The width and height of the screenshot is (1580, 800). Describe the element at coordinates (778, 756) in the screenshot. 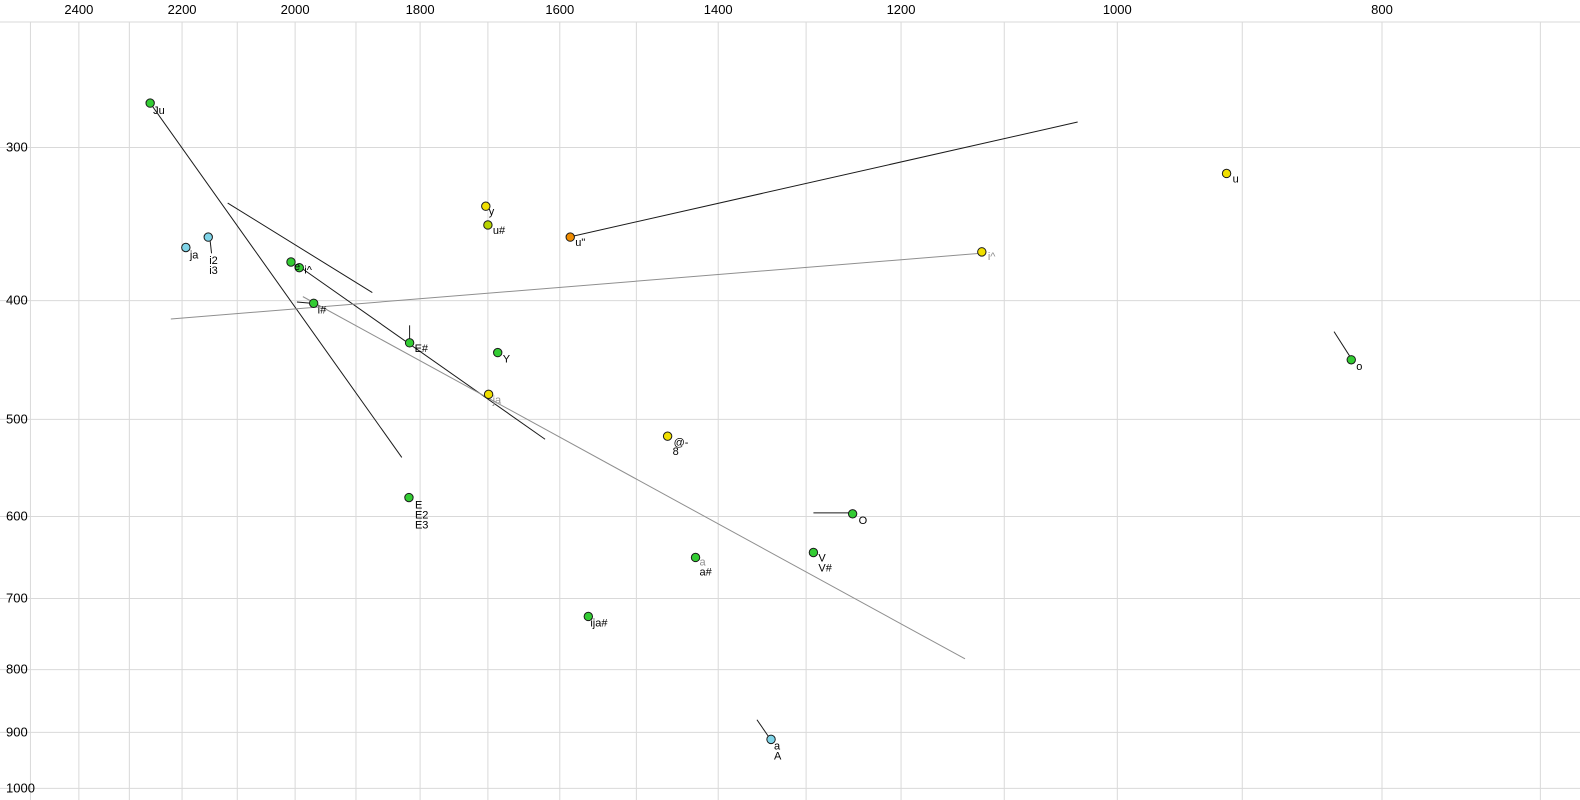

I see `point-label: A` at that location.